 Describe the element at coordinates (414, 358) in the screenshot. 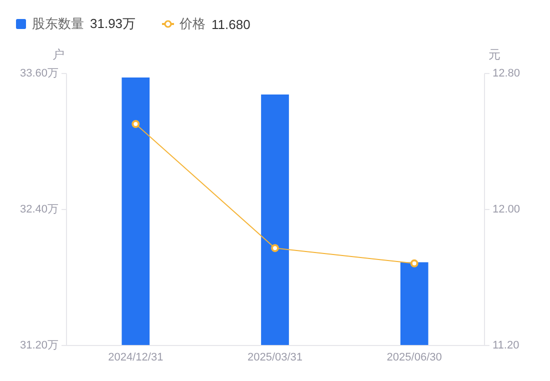

I see `x-tick-label: 2025/06/30` at that location.